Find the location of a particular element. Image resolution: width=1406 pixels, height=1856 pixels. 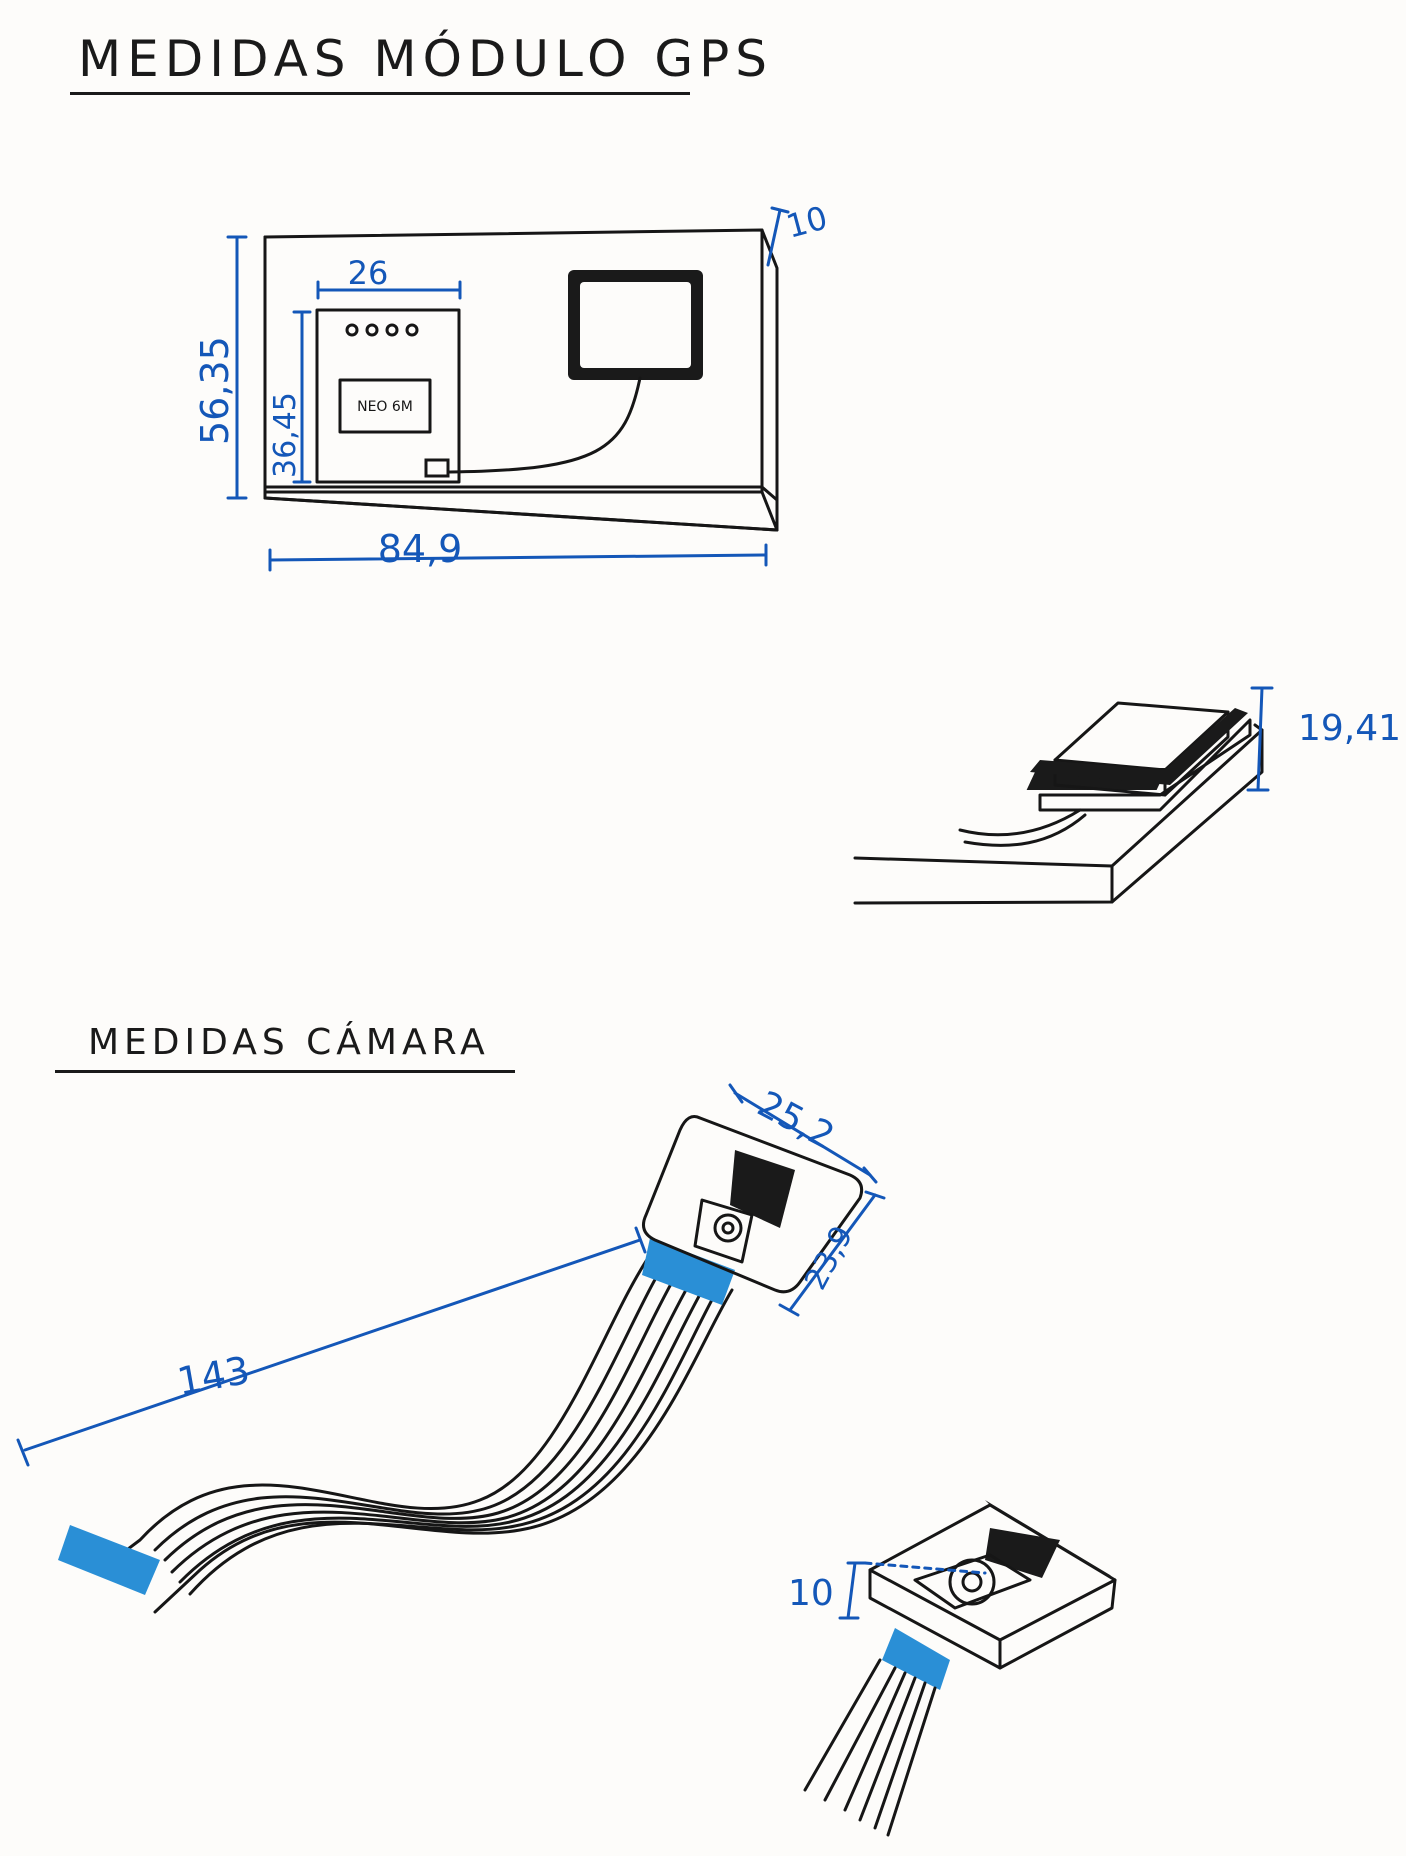

gps-title-underline is located at coordinates (380, 93).